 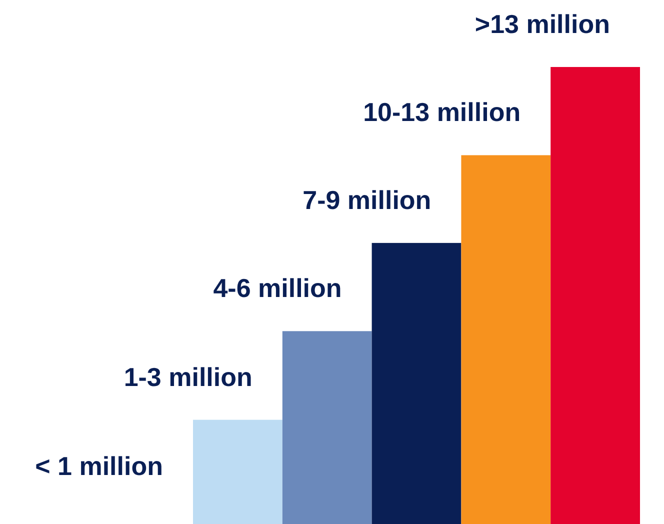 What do you see at coordinates (99, 466) in the screenshot?
I see `text: < 1 million` at bounding box center [99, 466].